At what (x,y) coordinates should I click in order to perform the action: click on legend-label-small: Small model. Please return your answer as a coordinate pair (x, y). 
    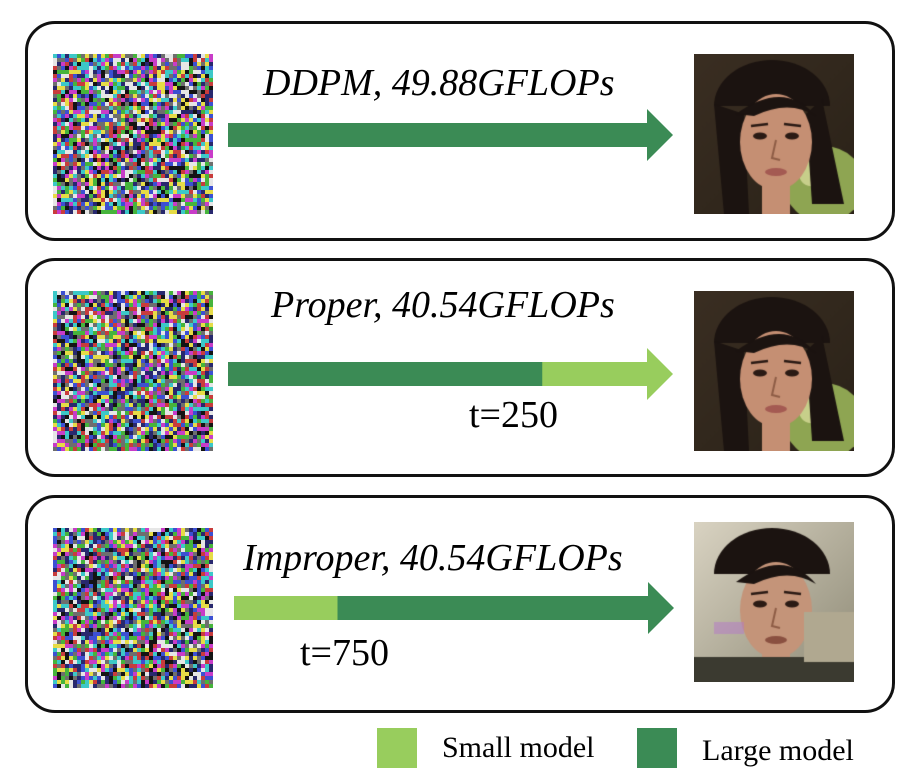
    Looking at the image, I should click on (518, 747).